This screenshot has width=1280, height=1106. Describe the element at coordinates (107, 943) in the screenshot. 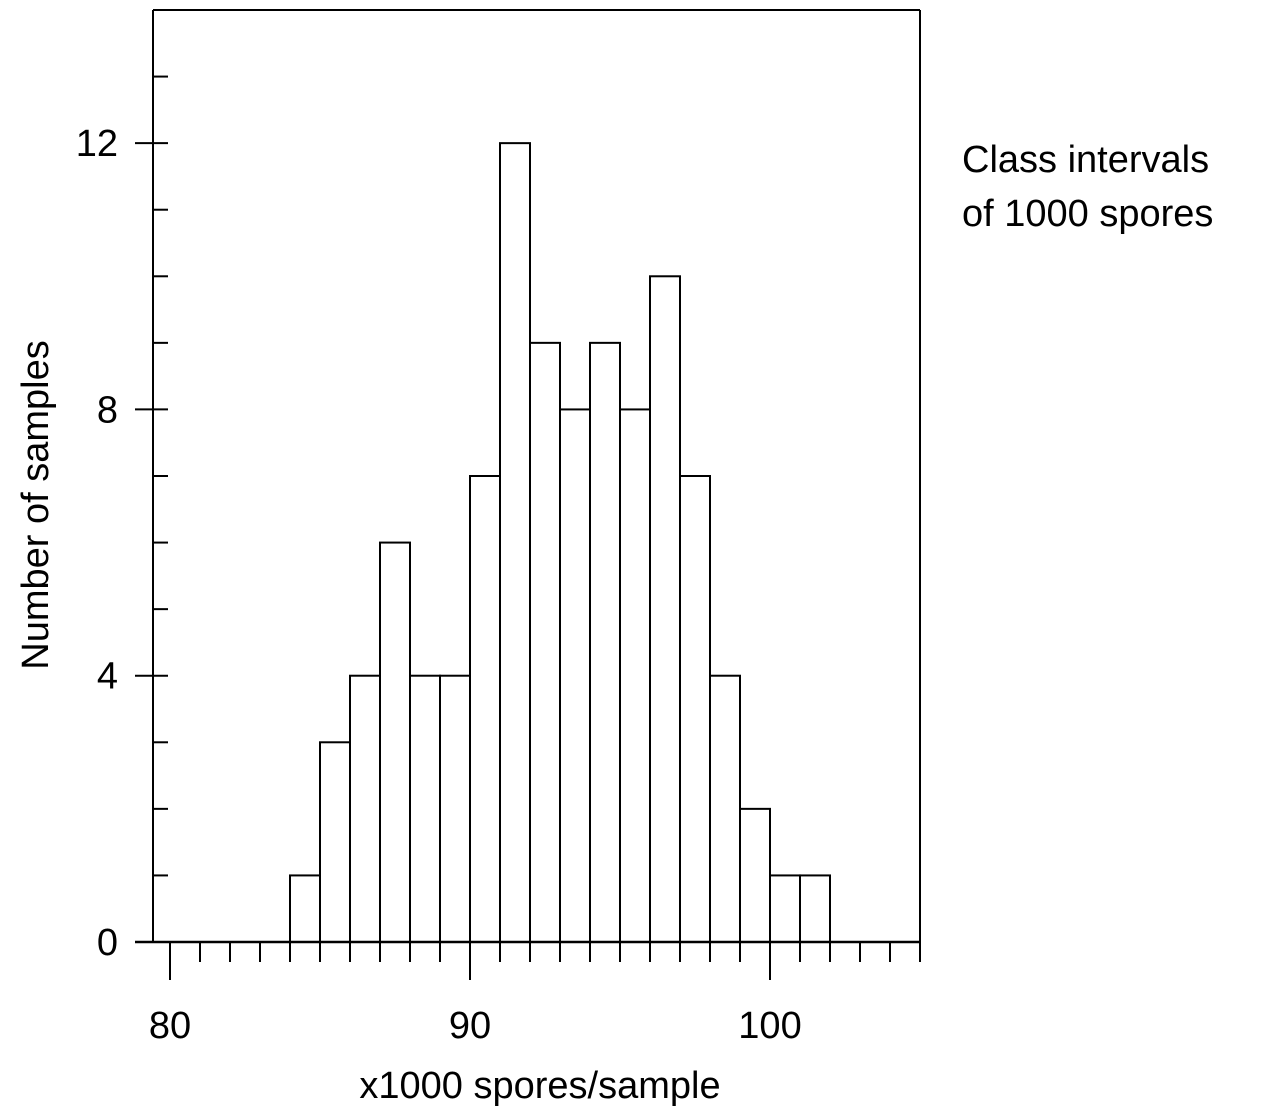

I see `y-tick-label: 0` at that location.